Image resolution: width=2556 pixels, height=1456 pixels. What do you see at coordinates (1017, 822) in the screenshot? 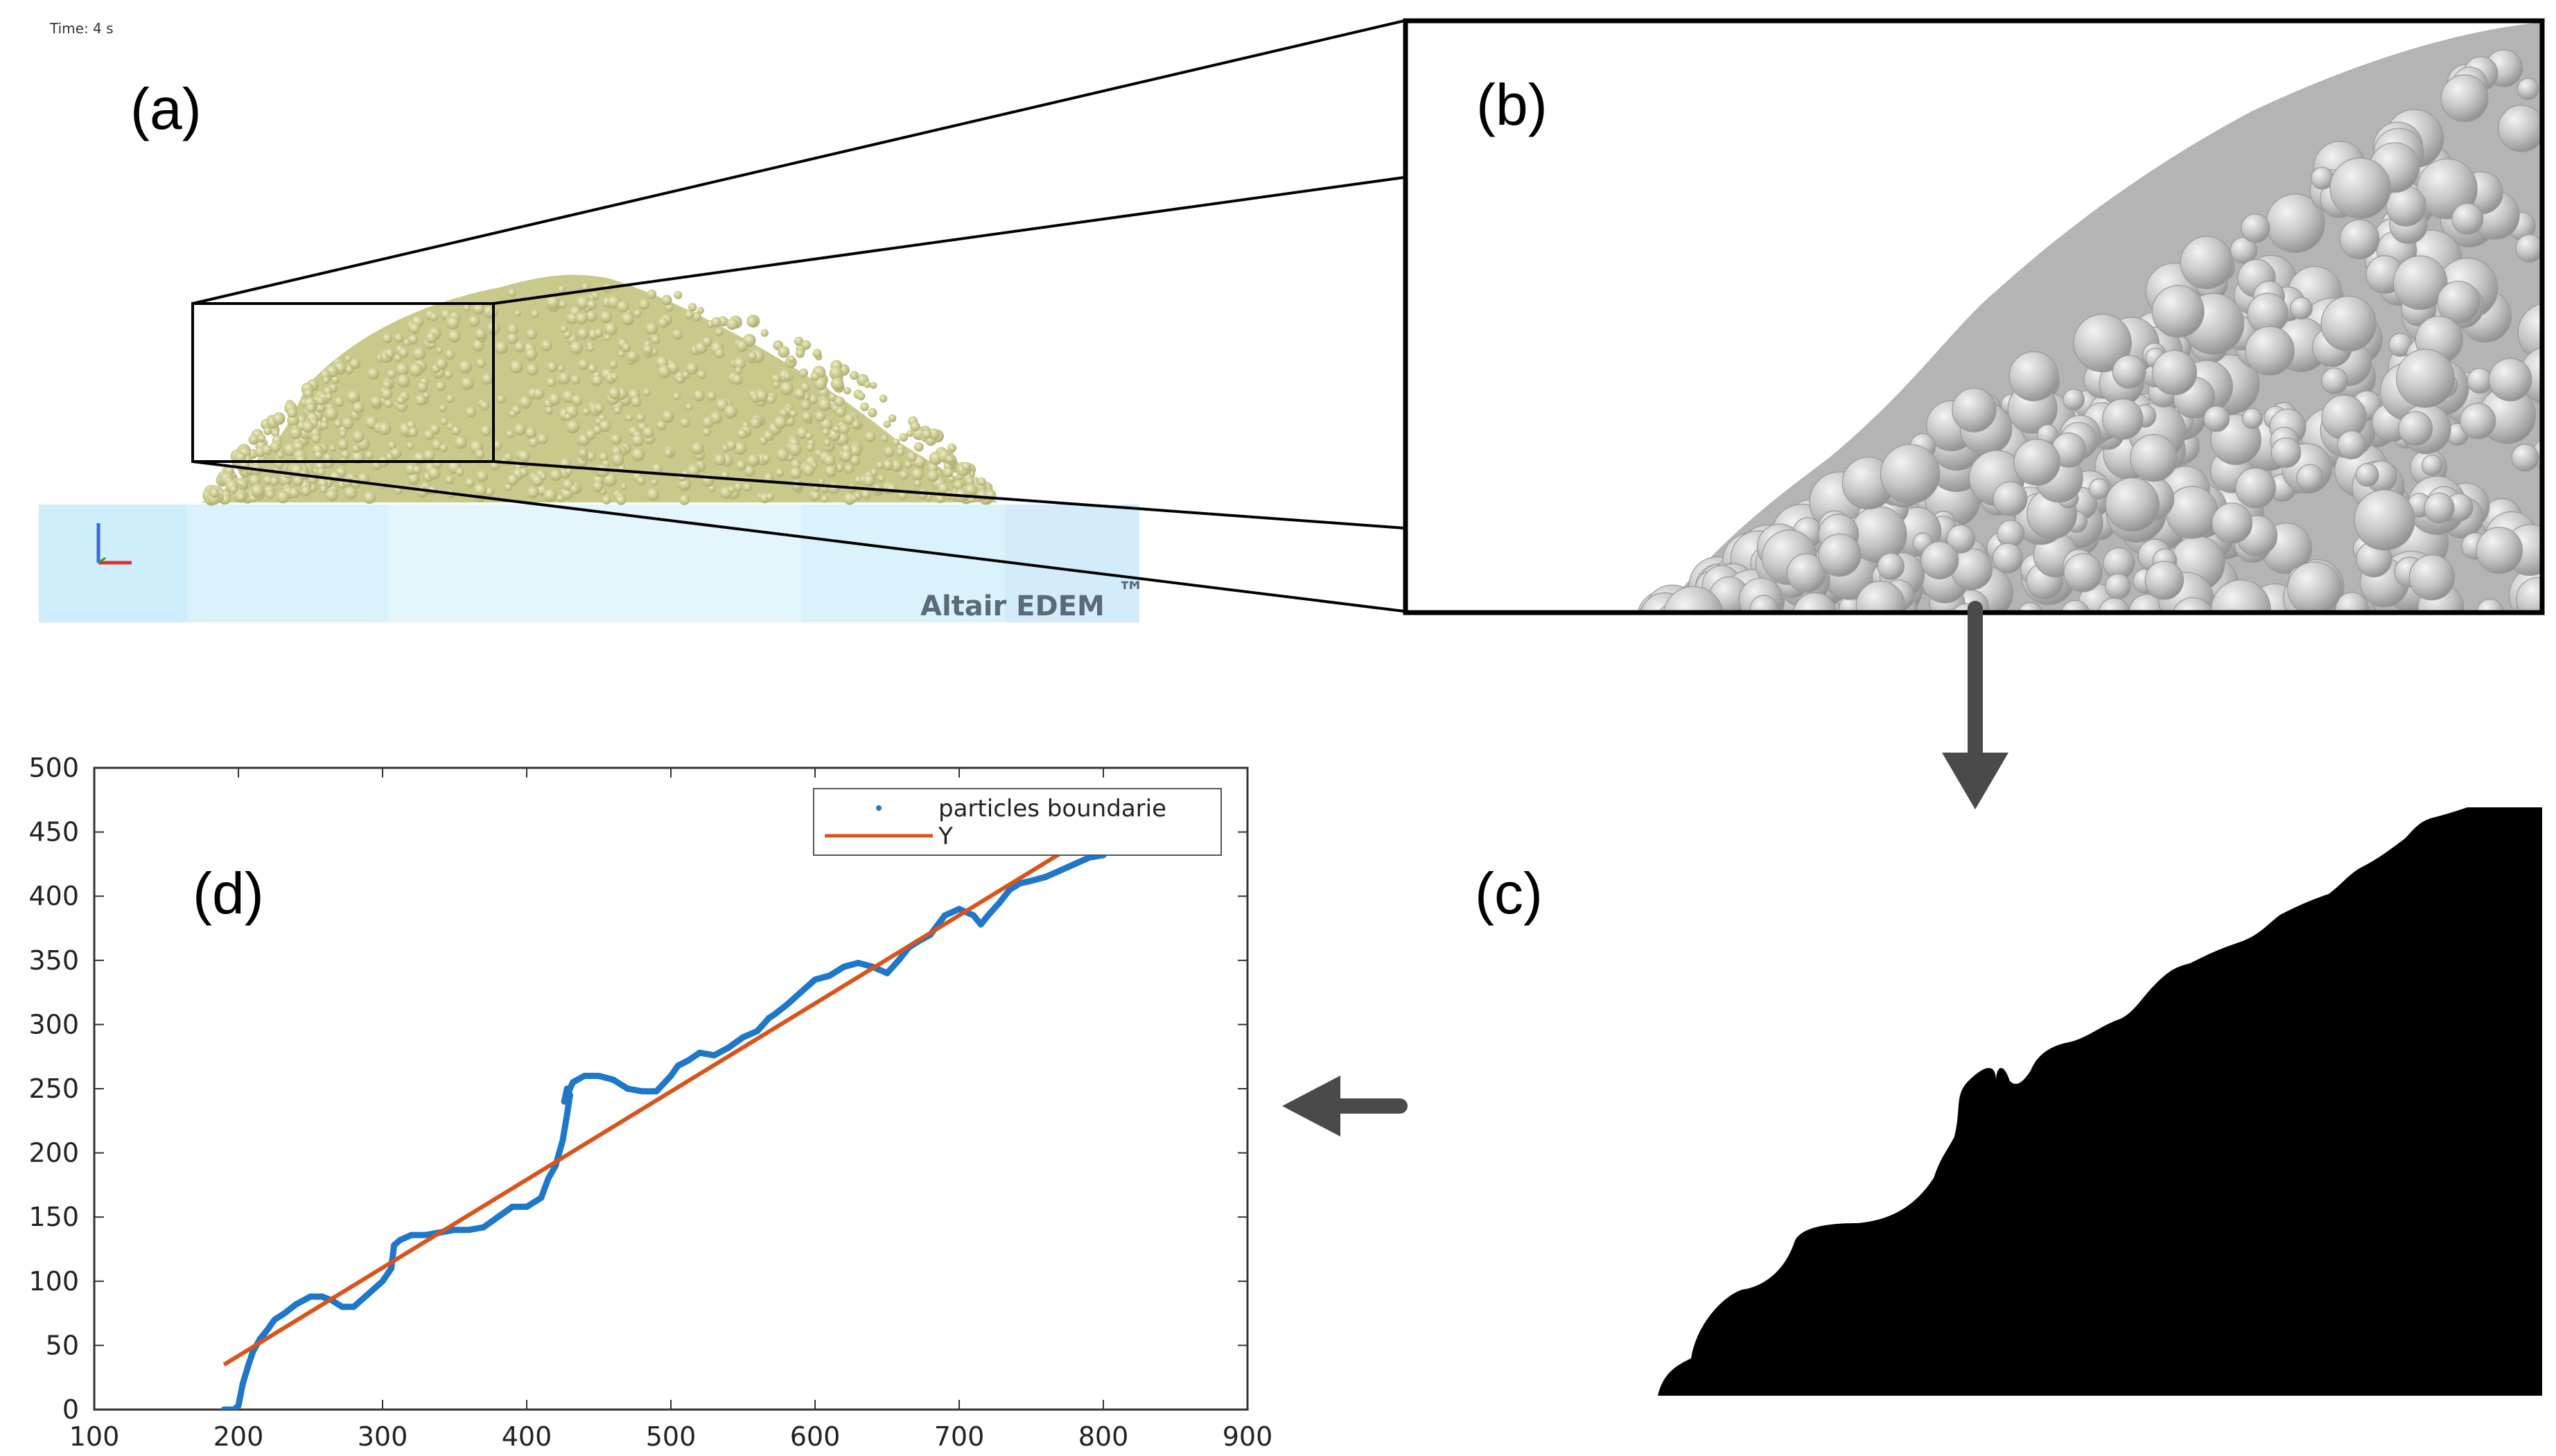
I see `legend: particles boundarie Y` at bounding box center [1017, 822].